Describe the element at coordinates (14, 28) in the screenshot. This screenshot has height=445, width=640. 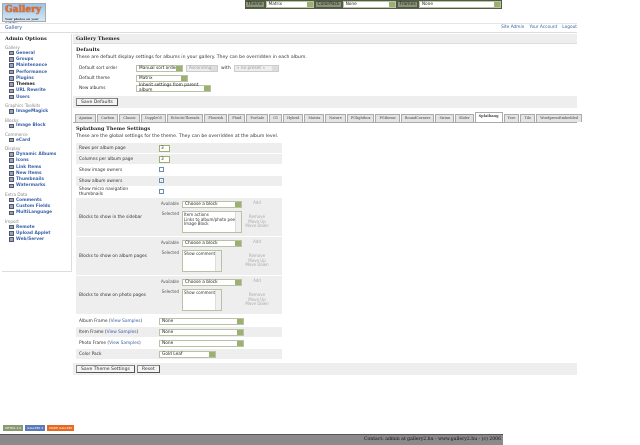
I see `breadcrumb-gallery: Gallery` at that location.